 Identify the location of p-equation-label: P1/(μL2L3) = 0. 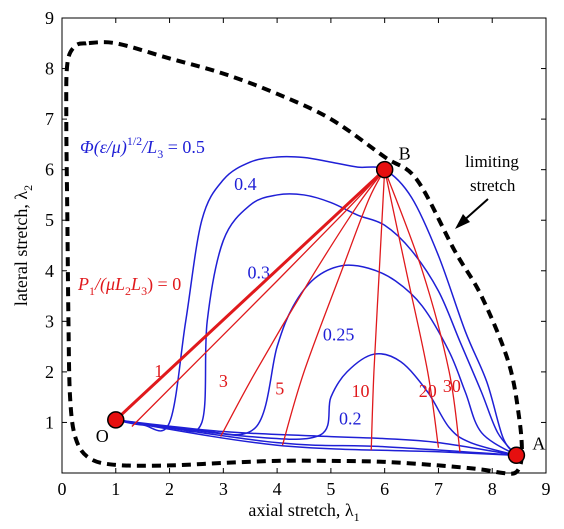
(129, 286).